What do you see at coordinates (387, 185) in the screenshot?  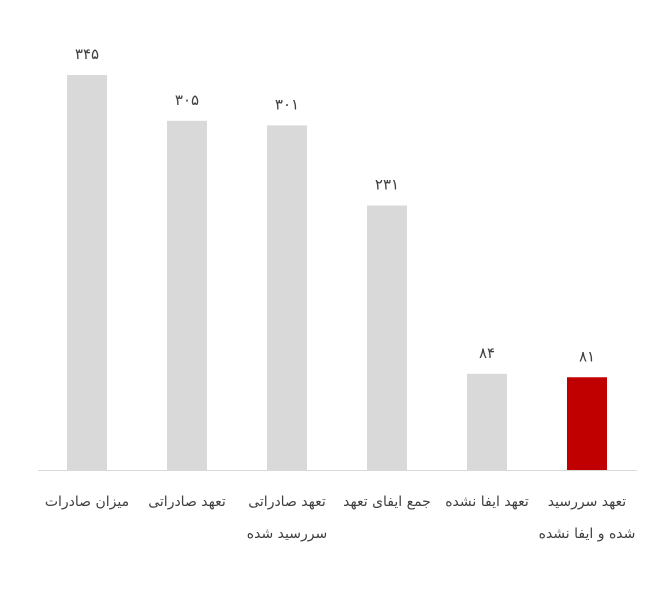 I see `data-label: ۲۳۱` at bounding box center [387, 185].